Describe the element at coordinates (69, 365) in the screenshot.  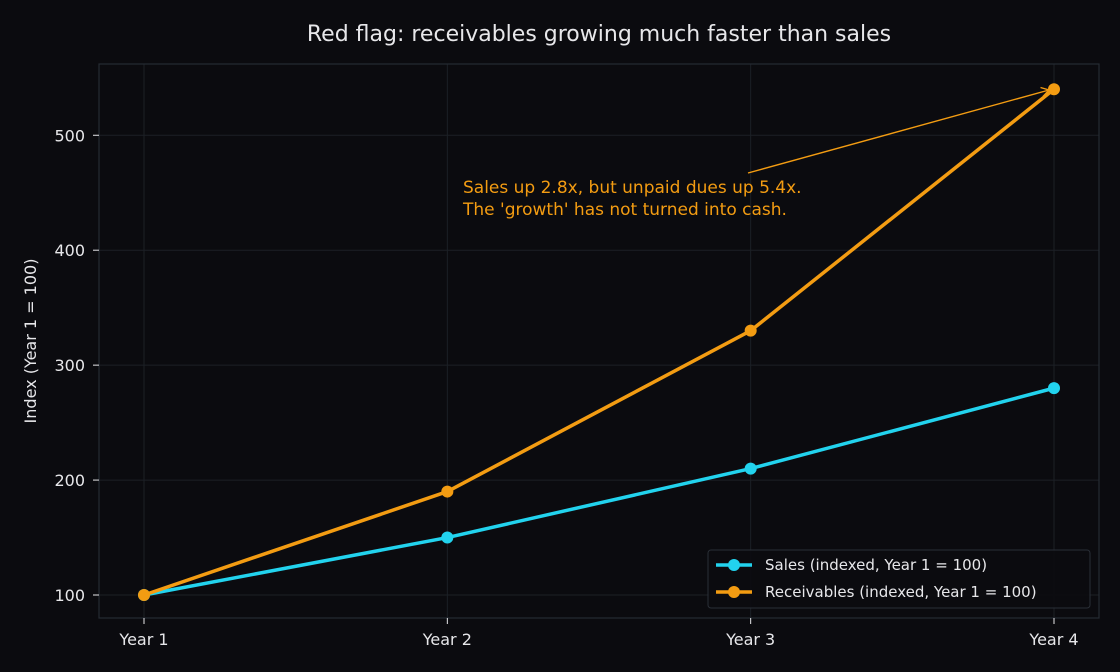
I see `y-tick-label: 300` at that location.